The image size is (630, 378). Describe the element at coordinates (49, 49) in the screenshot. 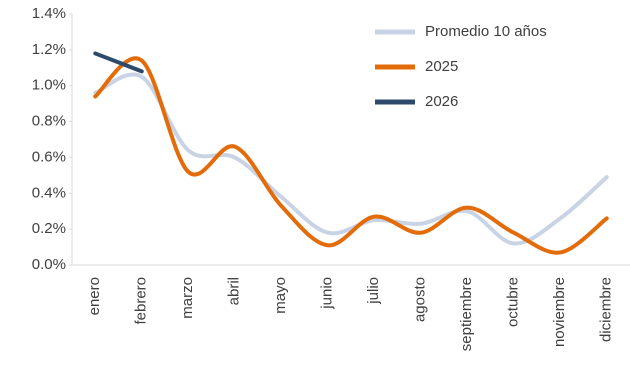

I see `y-tick-label: 1.2%` at that location.